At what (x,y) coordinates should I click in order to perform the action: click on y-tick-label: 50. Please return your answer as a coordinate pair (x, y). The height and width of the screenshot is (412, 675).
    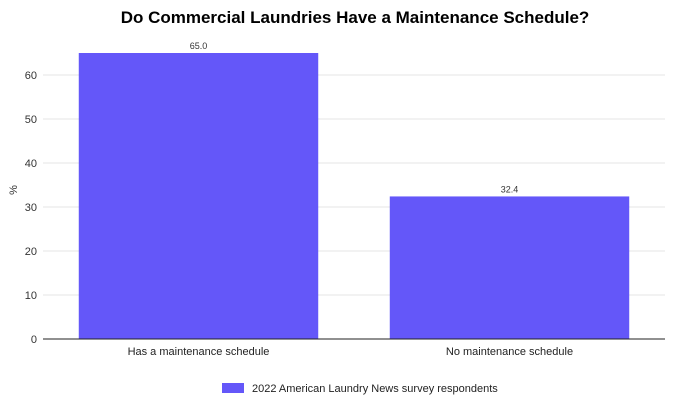
    Looking at the image, I should click on (31, 120).